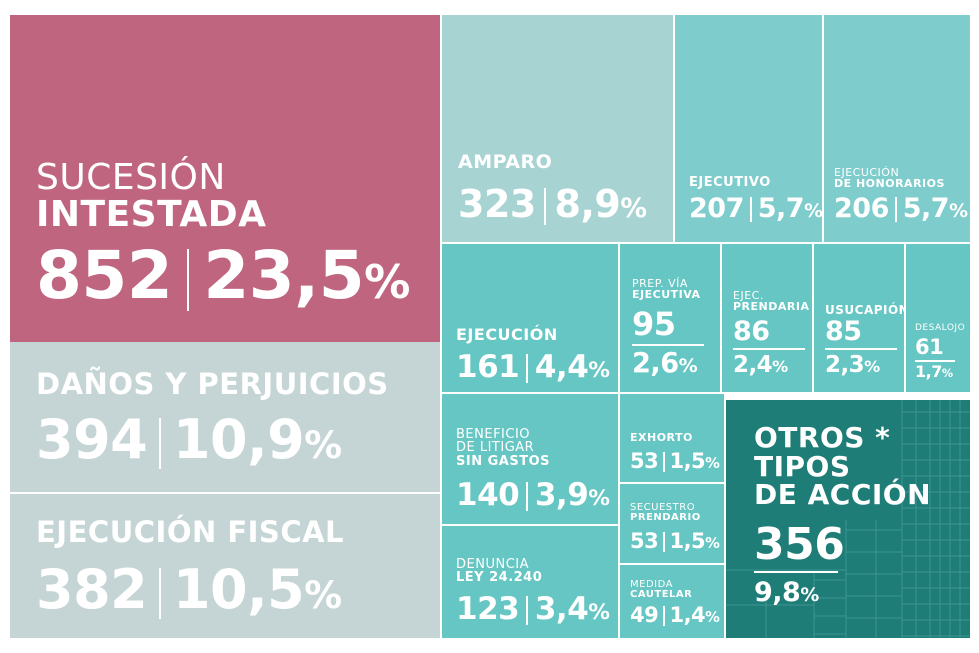 The image size is (979, 653). What do you see at coordinates (845, 364) in the screenshot?
I see `tile-percent-value: 2,3` at bounding box center [845, 364].